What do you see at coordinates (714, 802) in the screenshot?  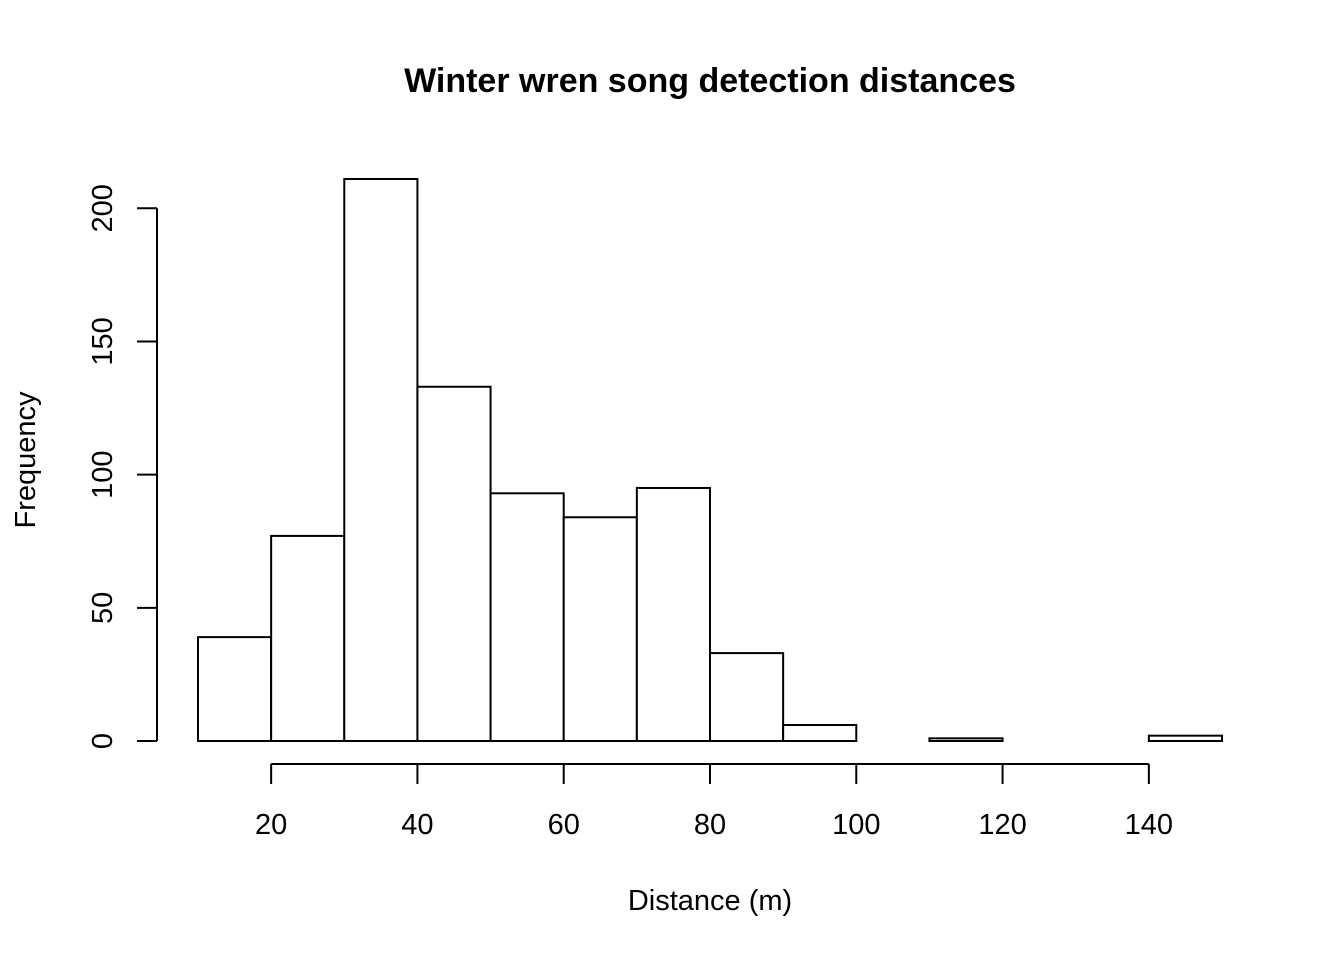 I see `x-axis: 20 40 60 80 100 120 140` at bounding box center [714, 802].